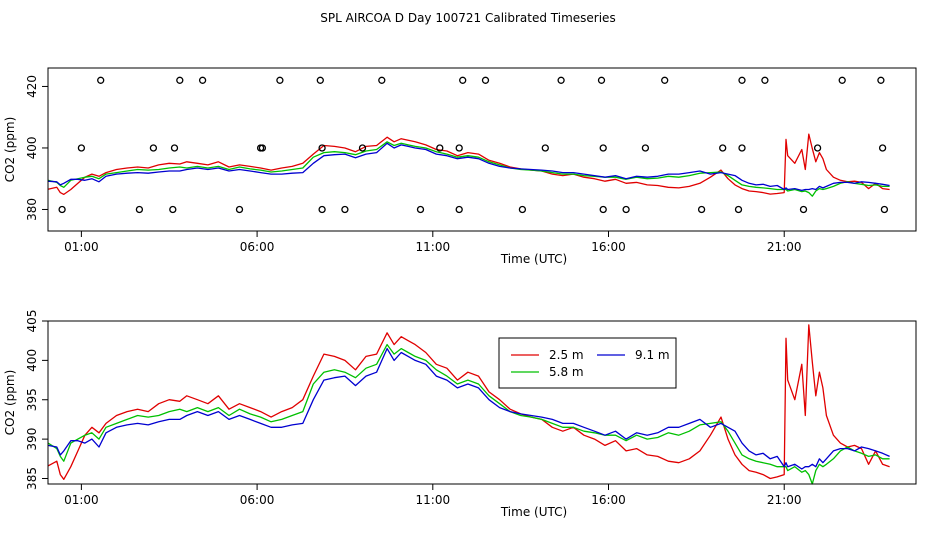 The image size is (936, 540). I want to click on series-line-5-8-m, so click(468, 169).